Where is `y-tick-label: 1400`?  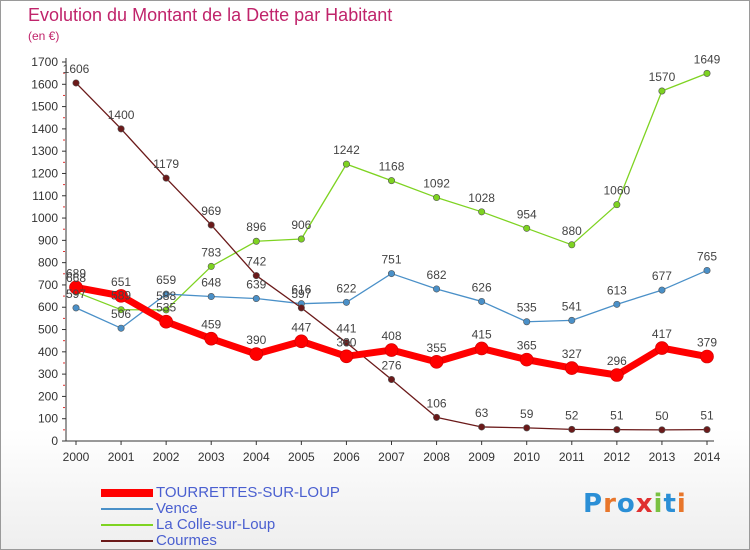 y-tick-label: 1400 is located at coordinates (44, 129).